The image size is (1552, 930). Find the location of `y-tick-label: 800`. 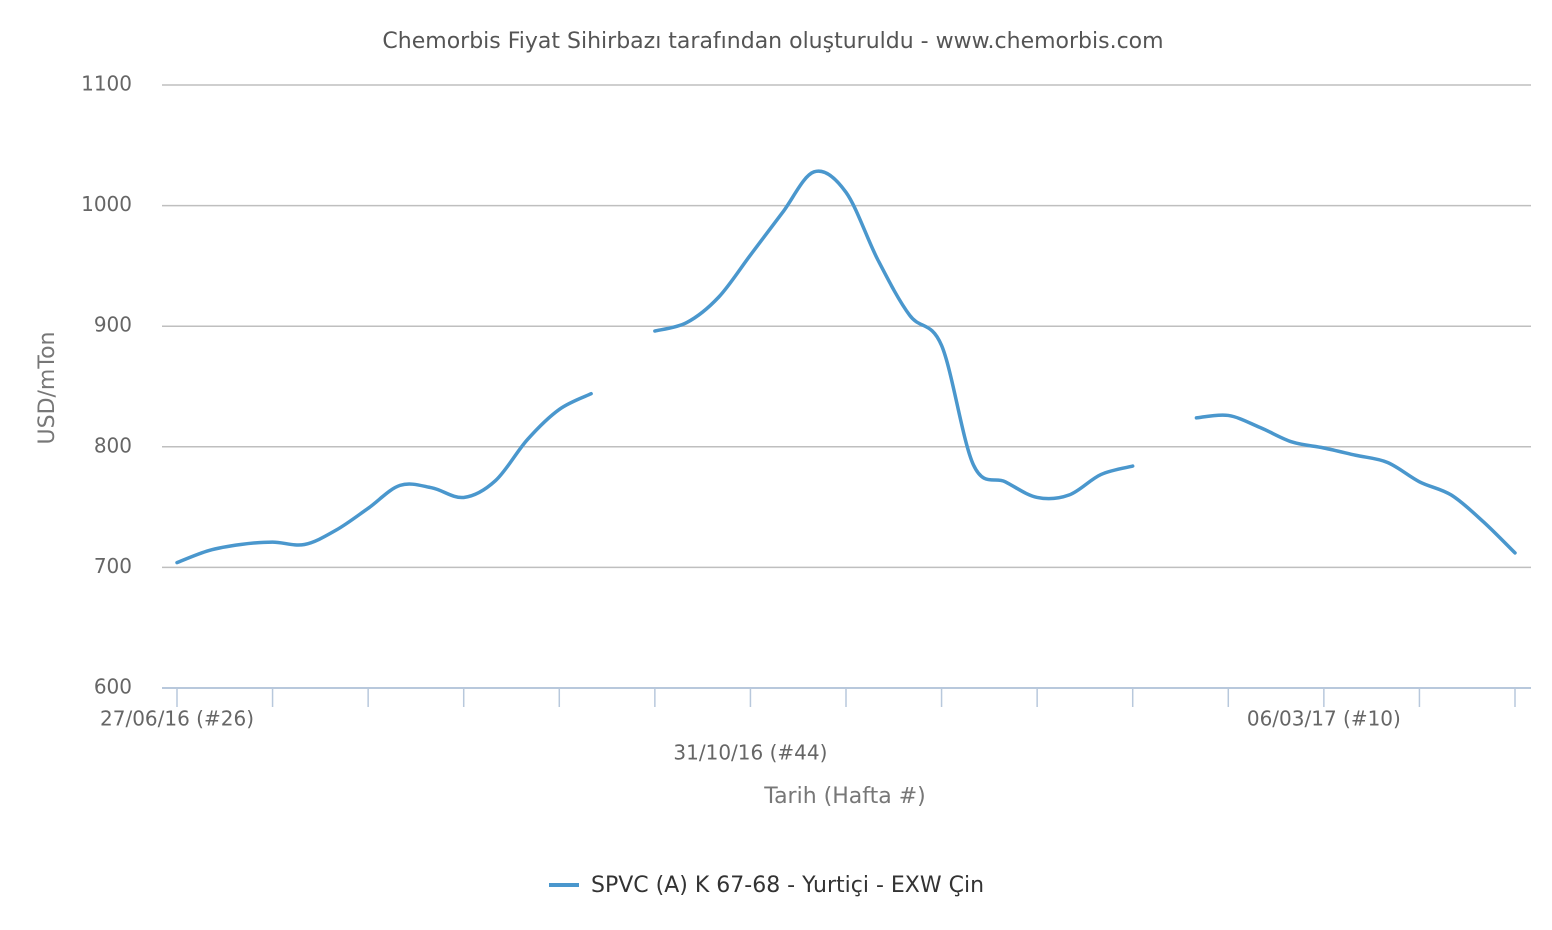

y-tick-label: 800 is located at coordinates (113, 445).